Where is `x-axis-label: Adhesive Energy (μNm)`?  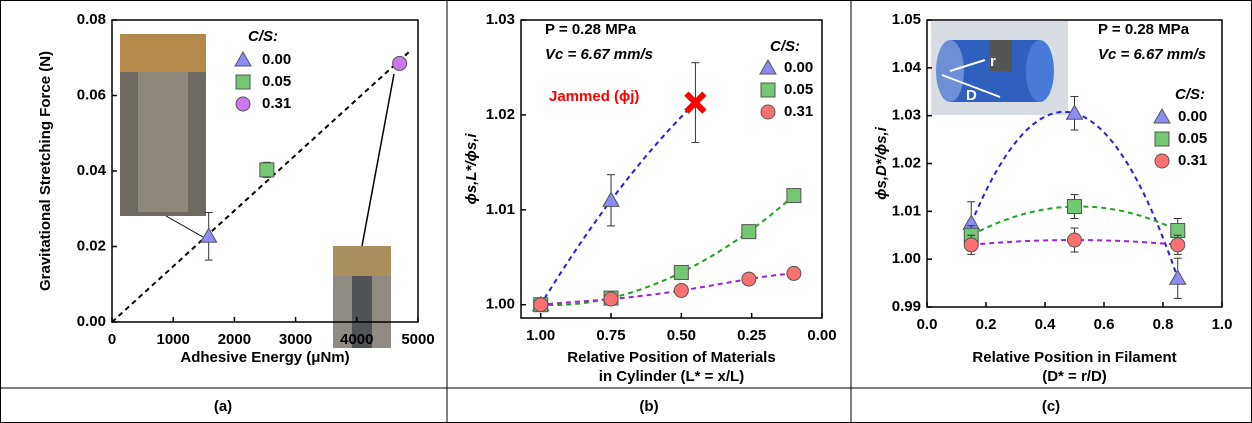 x-axis-label: Adhesive Energy (μNm) is located at coordinates (264, 357).